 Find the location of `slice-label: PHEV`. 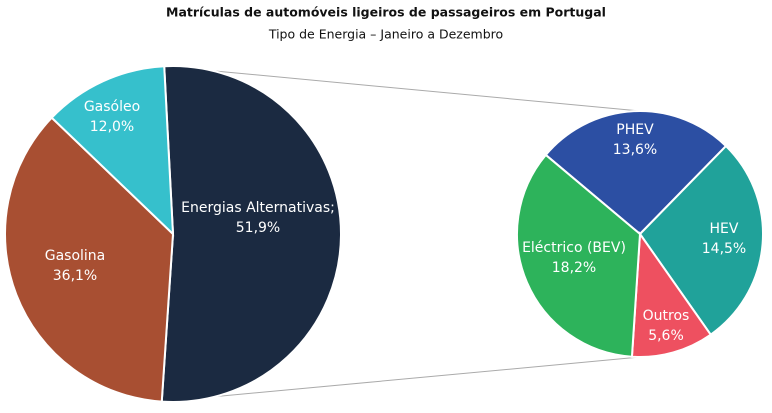

slice-label: PHEV is located at coordinates (635, 130).